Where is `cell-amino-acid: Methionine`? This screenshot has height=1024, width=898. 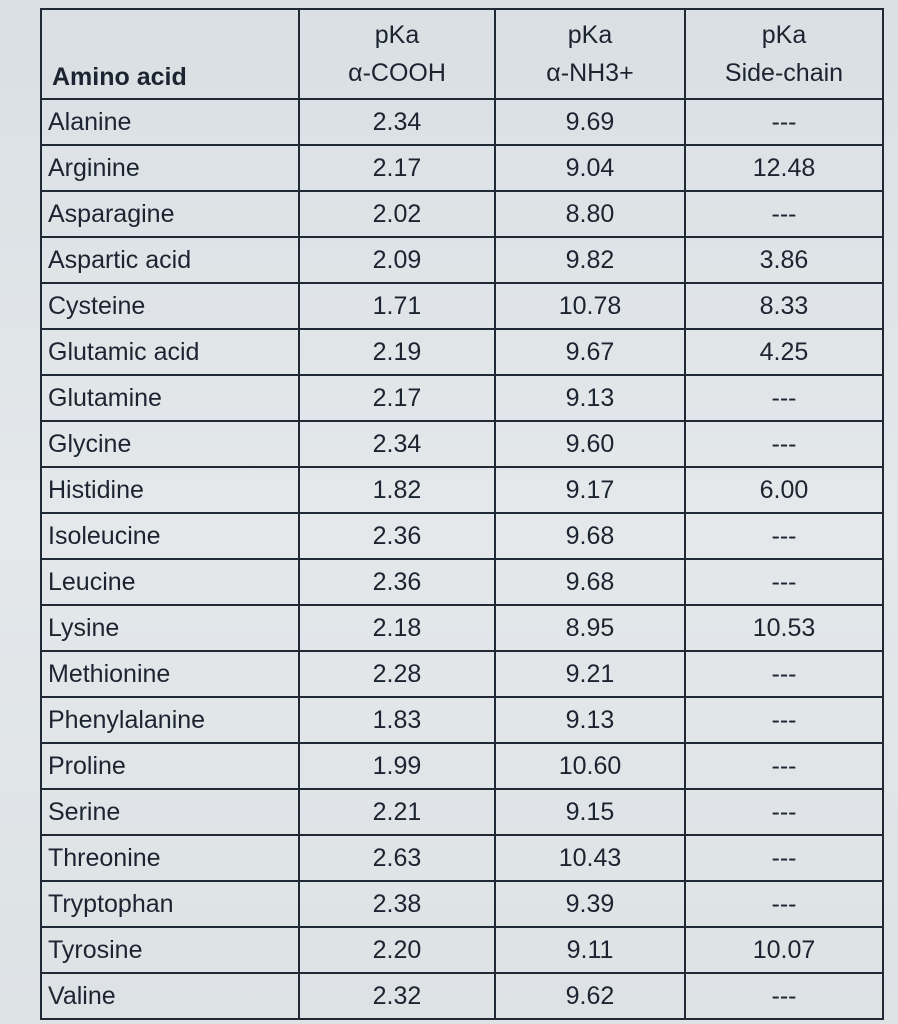
cell-amino-acid: Methionine is located at coordinates (170, 674).